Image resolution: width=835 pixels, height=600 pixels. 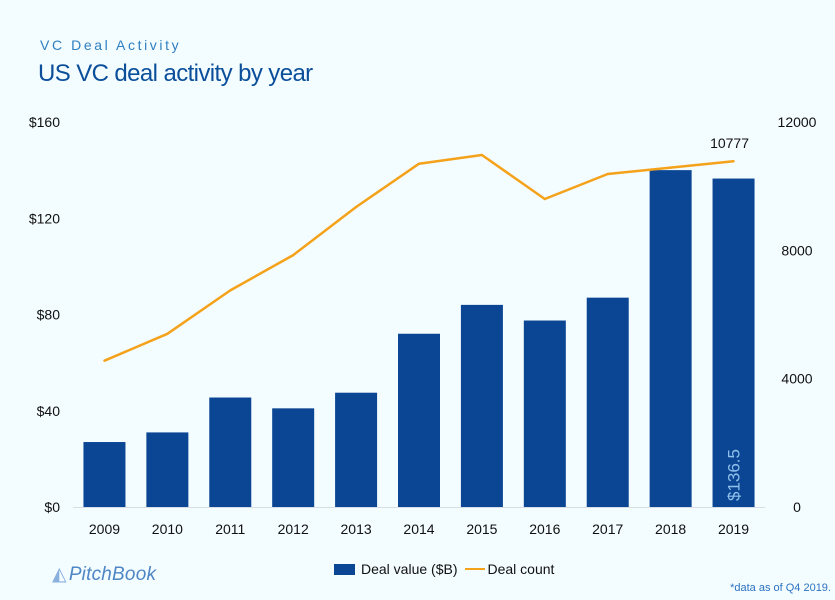 I want to click on x-tick-label: 2013, so click(x=356, y=529).